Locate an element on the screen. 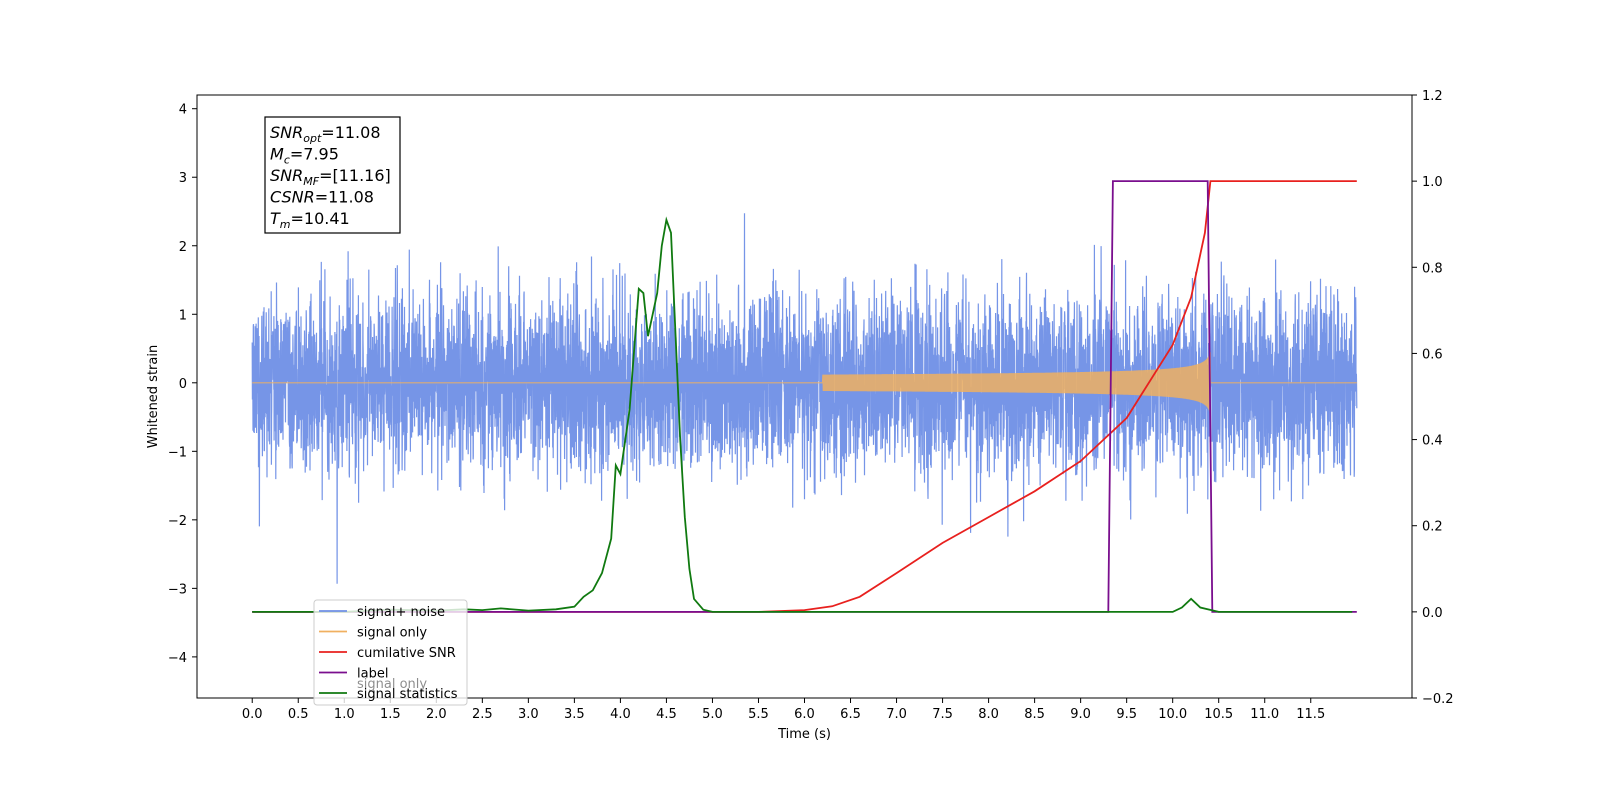  right-y-tick-label: 1.2 is located at coordinates (1432, 96).